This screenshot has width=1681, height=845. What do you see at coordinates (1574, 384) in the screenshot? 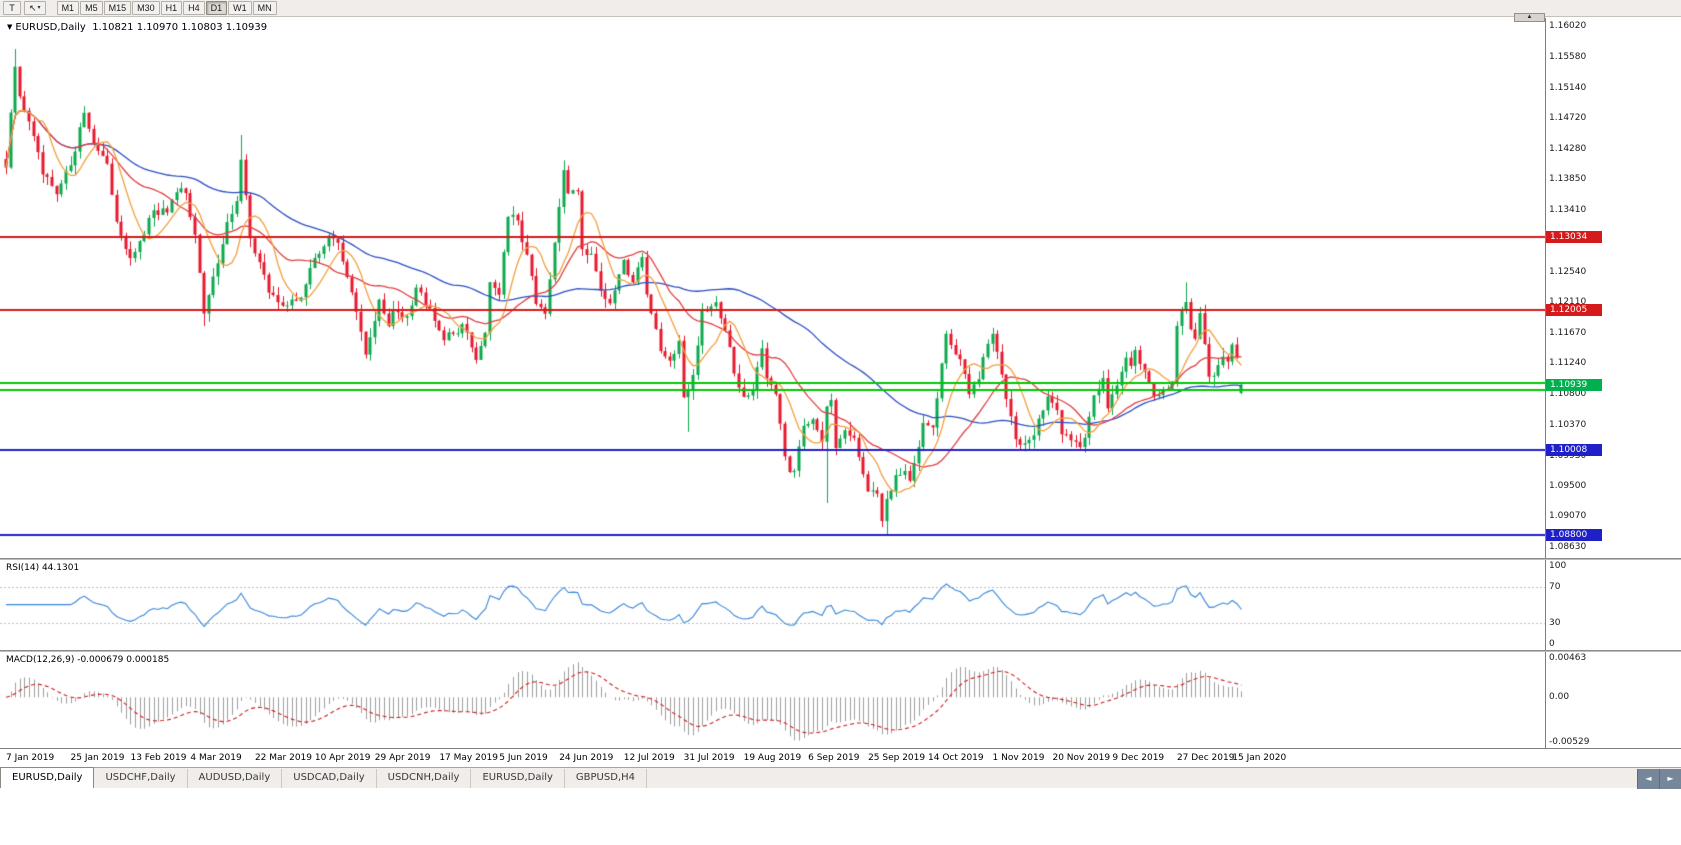
I see `bid-price-label: 1.10939` at bounding box center [1574, 384].